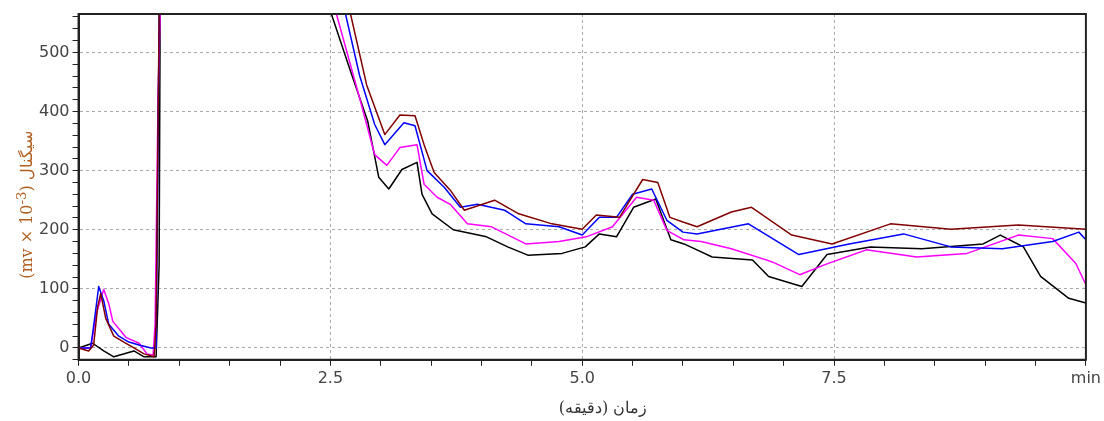 The height and width of the screenshot is (421, 1104). What do you see at coordinates (54, 288) in the screenshot?
I see `y-tick-label: 100` at bounding box center [54, 288].